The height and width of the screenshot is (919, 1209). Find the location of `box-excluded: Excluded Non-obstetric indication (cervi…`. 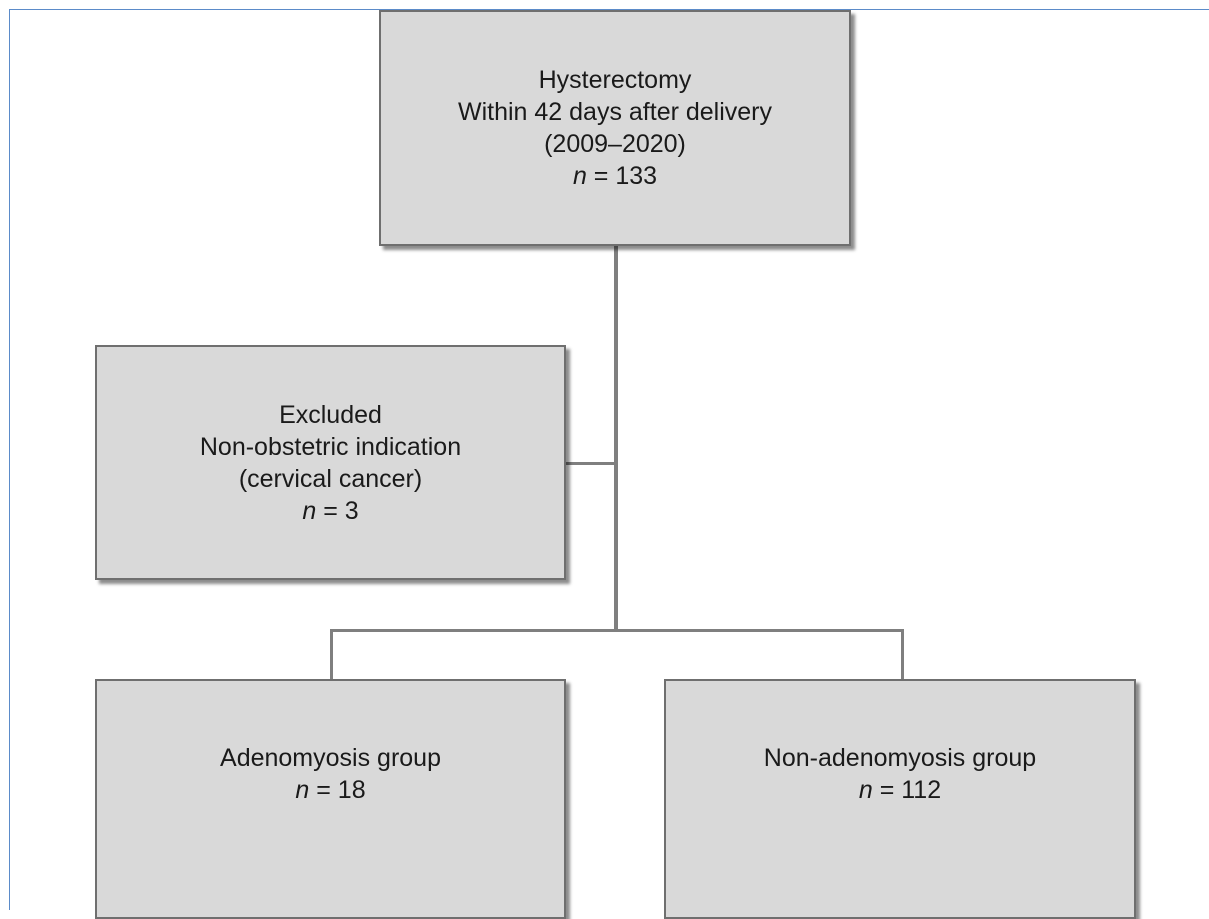

box-excluded: Excluded Non-obstetric indication (cervi… is located at coordinates (330, 462).